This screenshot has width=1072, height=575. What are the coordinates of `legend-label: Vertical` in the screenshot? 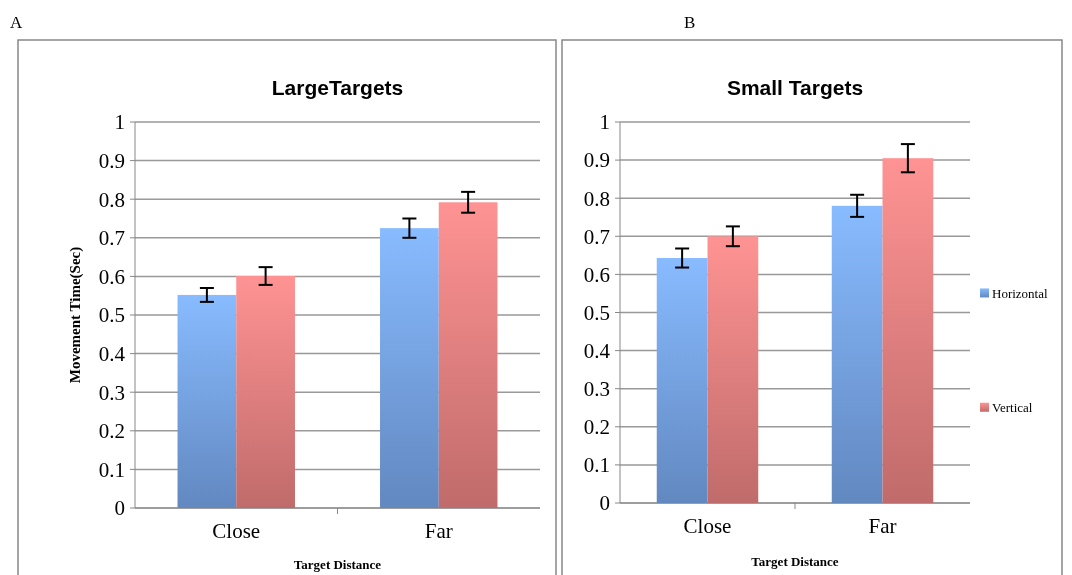 It's located at (1012, 408).